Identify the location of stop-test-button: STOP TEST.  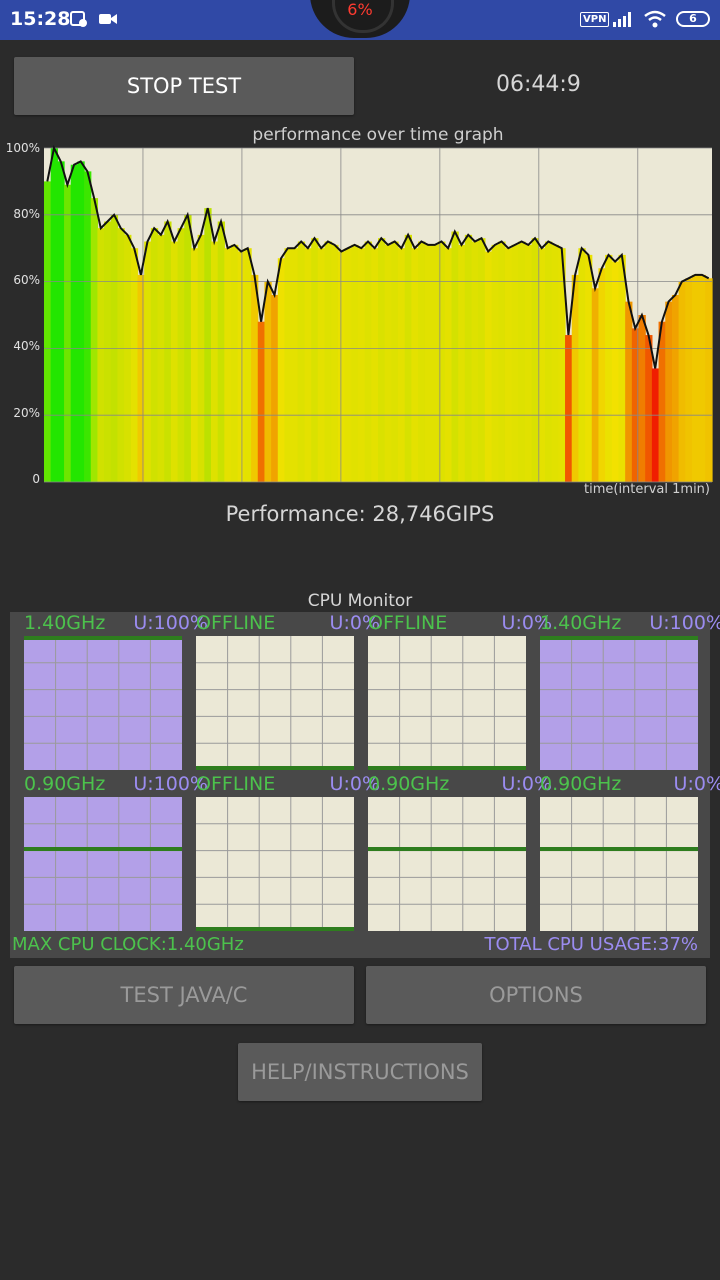
(184, 86).